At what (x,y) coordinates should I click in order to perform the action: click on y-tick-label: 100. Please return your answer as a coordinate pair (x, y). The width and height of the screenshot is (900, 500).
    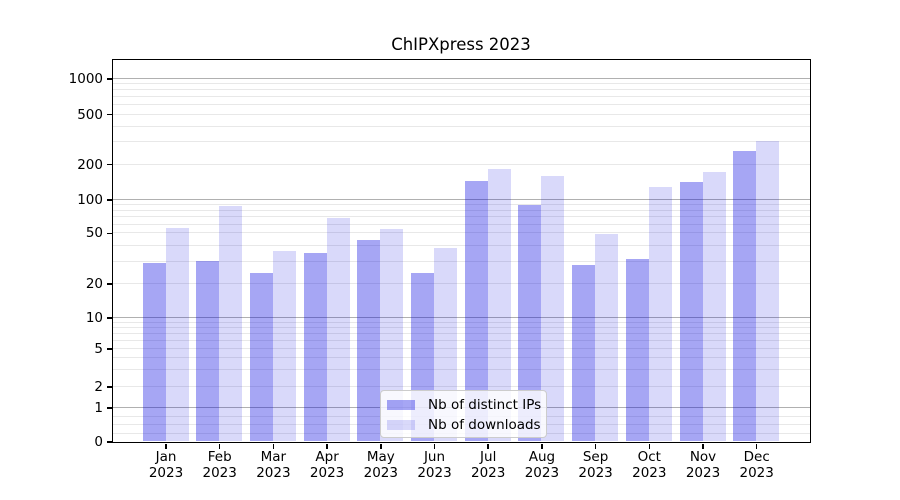
    Looking at the image, I should click on (90, 200).